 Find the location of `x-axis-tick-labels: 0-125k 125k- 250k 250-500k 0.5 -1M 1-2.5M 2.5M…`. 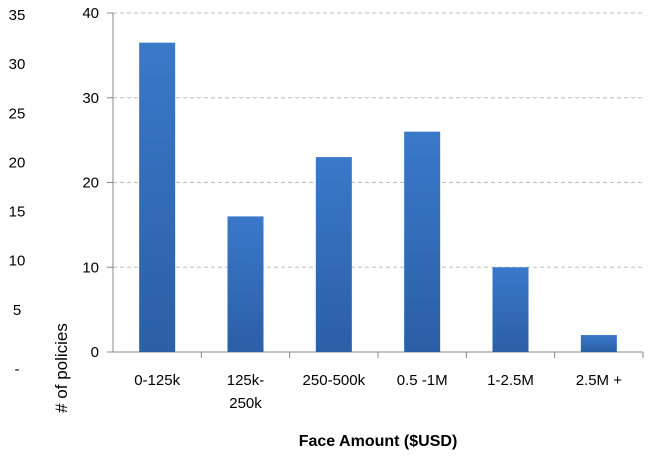

x-axis-tick-labels: 0-125k 125k- 250k 250-500k 0.5 -1M 1-2.5M 2.5M… is located at coordinates (378, 392).